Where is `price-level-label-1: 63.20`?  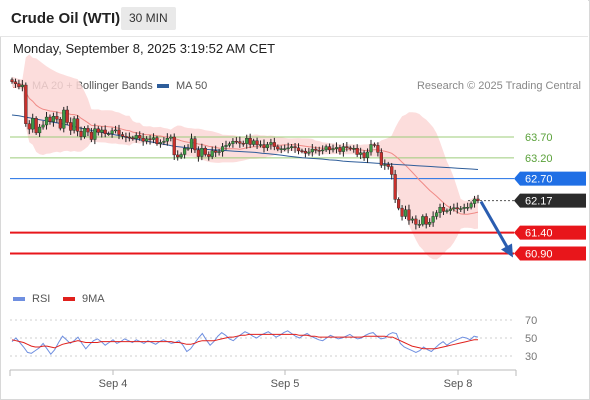 price-level-label-1: 63.20 is located at coordinates (539, 159).